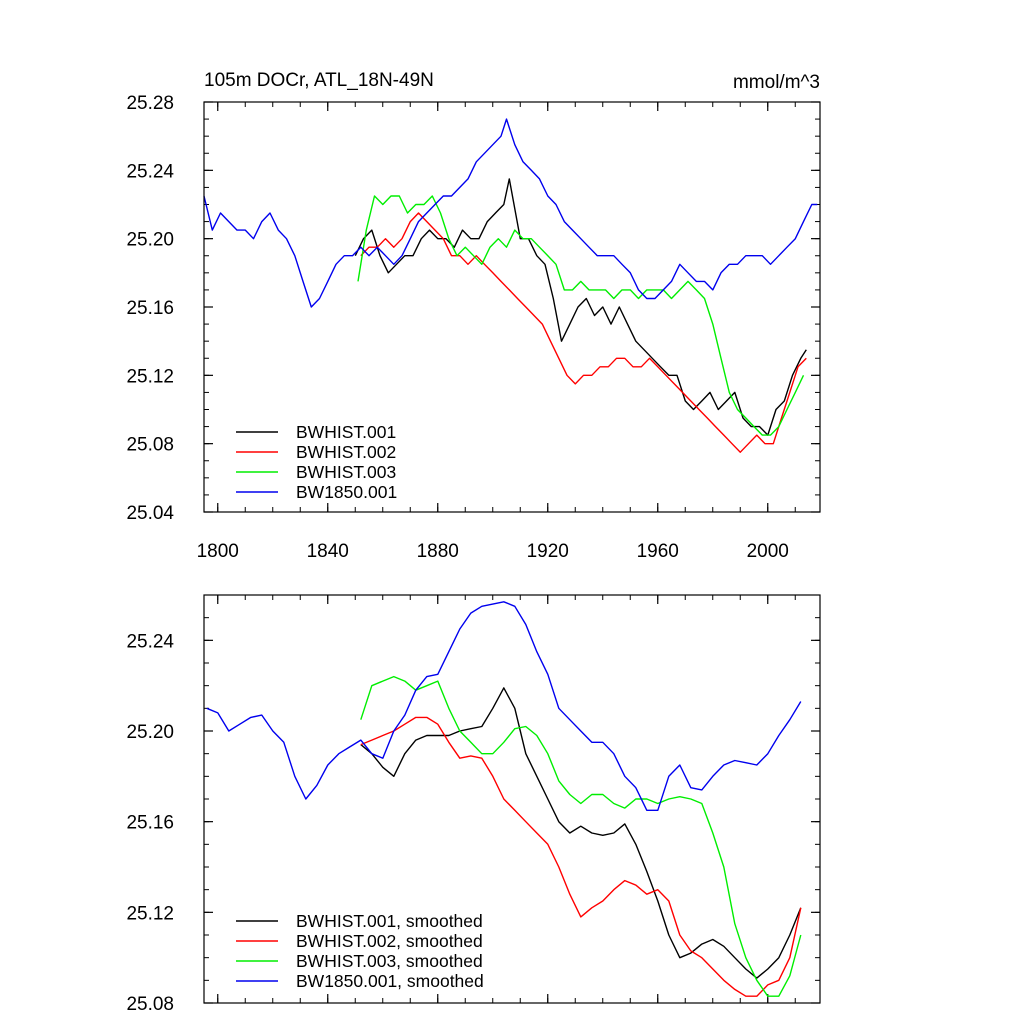 The width and height of the screenshot is (1024, 1024). What do you see at coordinates (548, 551) in the screenshot?
I see `x-tick-label: 1920` at bounding box center [548, 551].